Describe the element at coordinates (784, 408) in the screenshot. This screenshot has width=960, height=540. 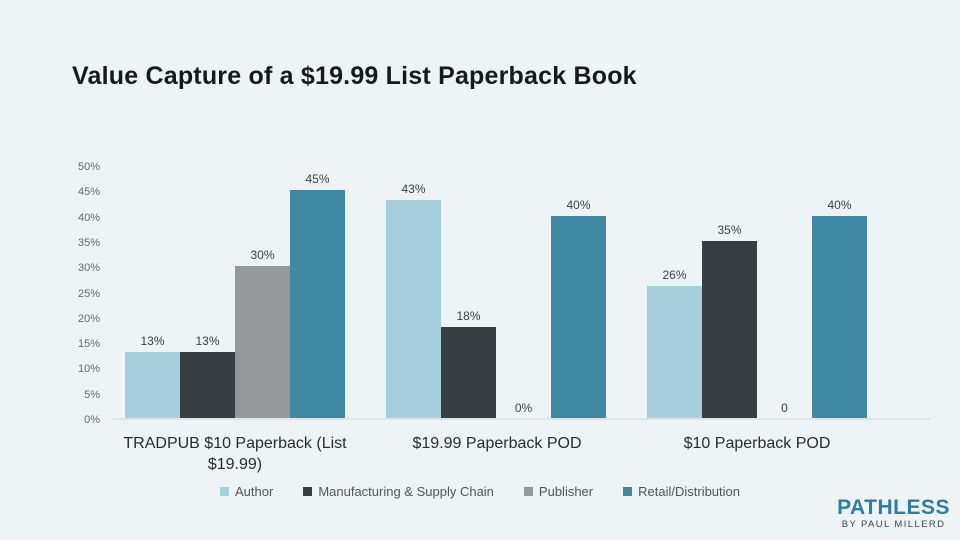
I see `bar-value-label: 0` at that location.